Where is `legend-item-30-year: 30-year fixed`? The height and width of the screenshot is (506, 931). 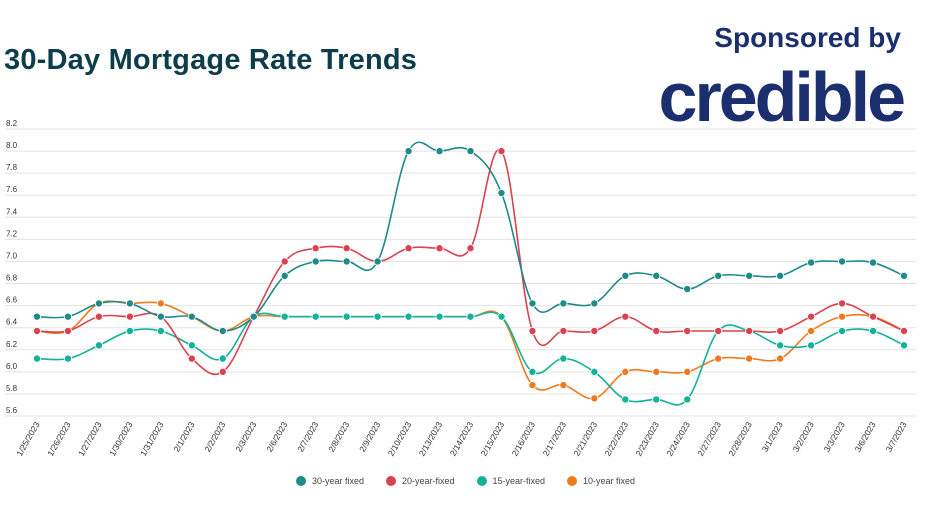 legend-item-30-year: 30-year fixed is located at coordinates (329, 481).